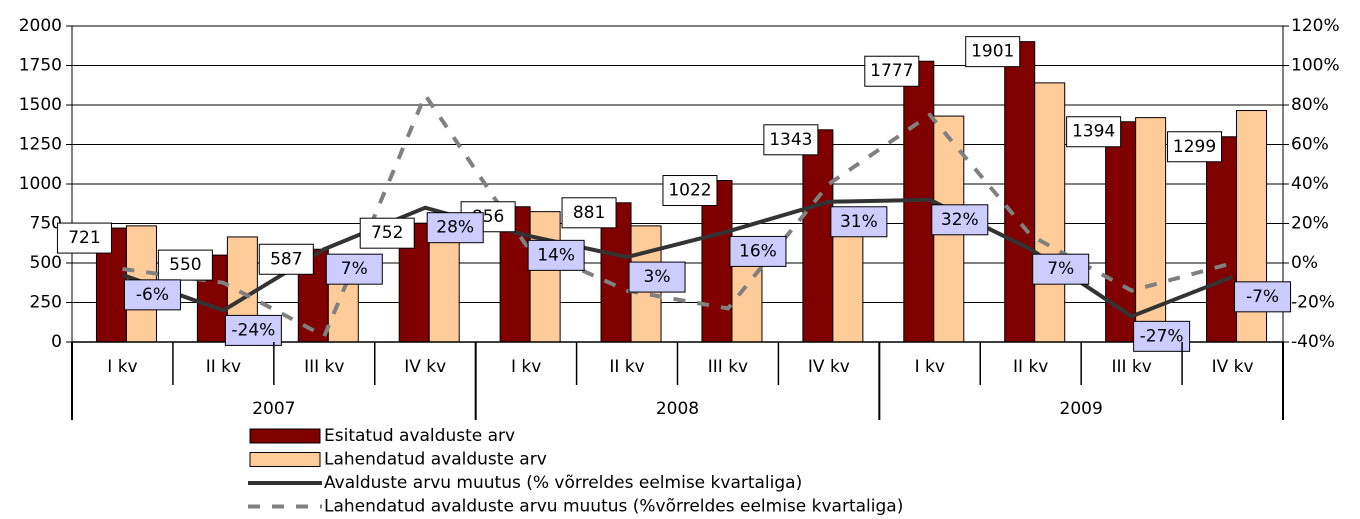 This screenshot has height=519, width=1360. What do you see at coordinates (46, 263) in the screenshot?
I see `y-tick-label: 500` at bounding box center [46, 263].